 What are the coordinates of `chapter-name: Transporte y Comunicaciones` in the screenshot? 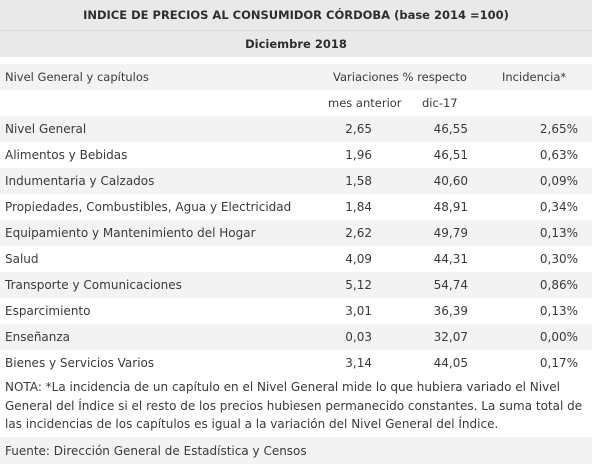 It's located at (93, 285).